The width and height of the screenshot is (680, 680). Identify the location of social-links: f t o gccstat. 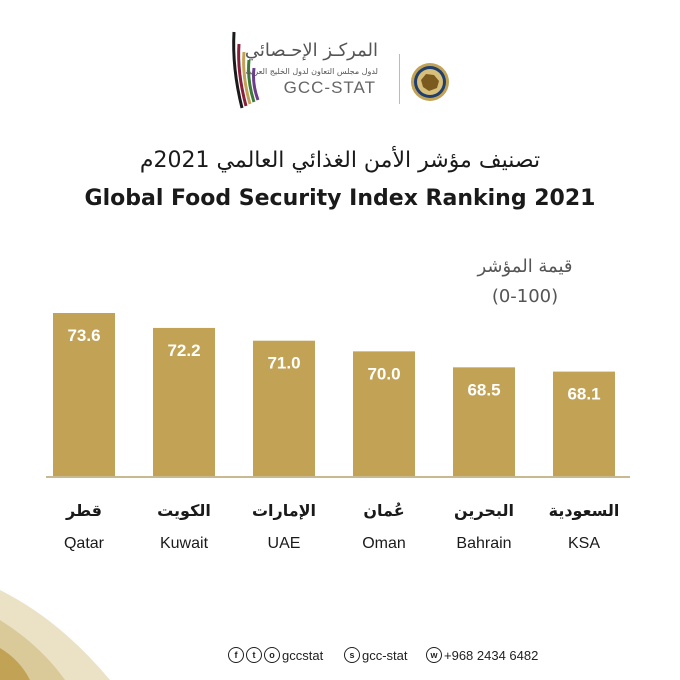
(275, 655).